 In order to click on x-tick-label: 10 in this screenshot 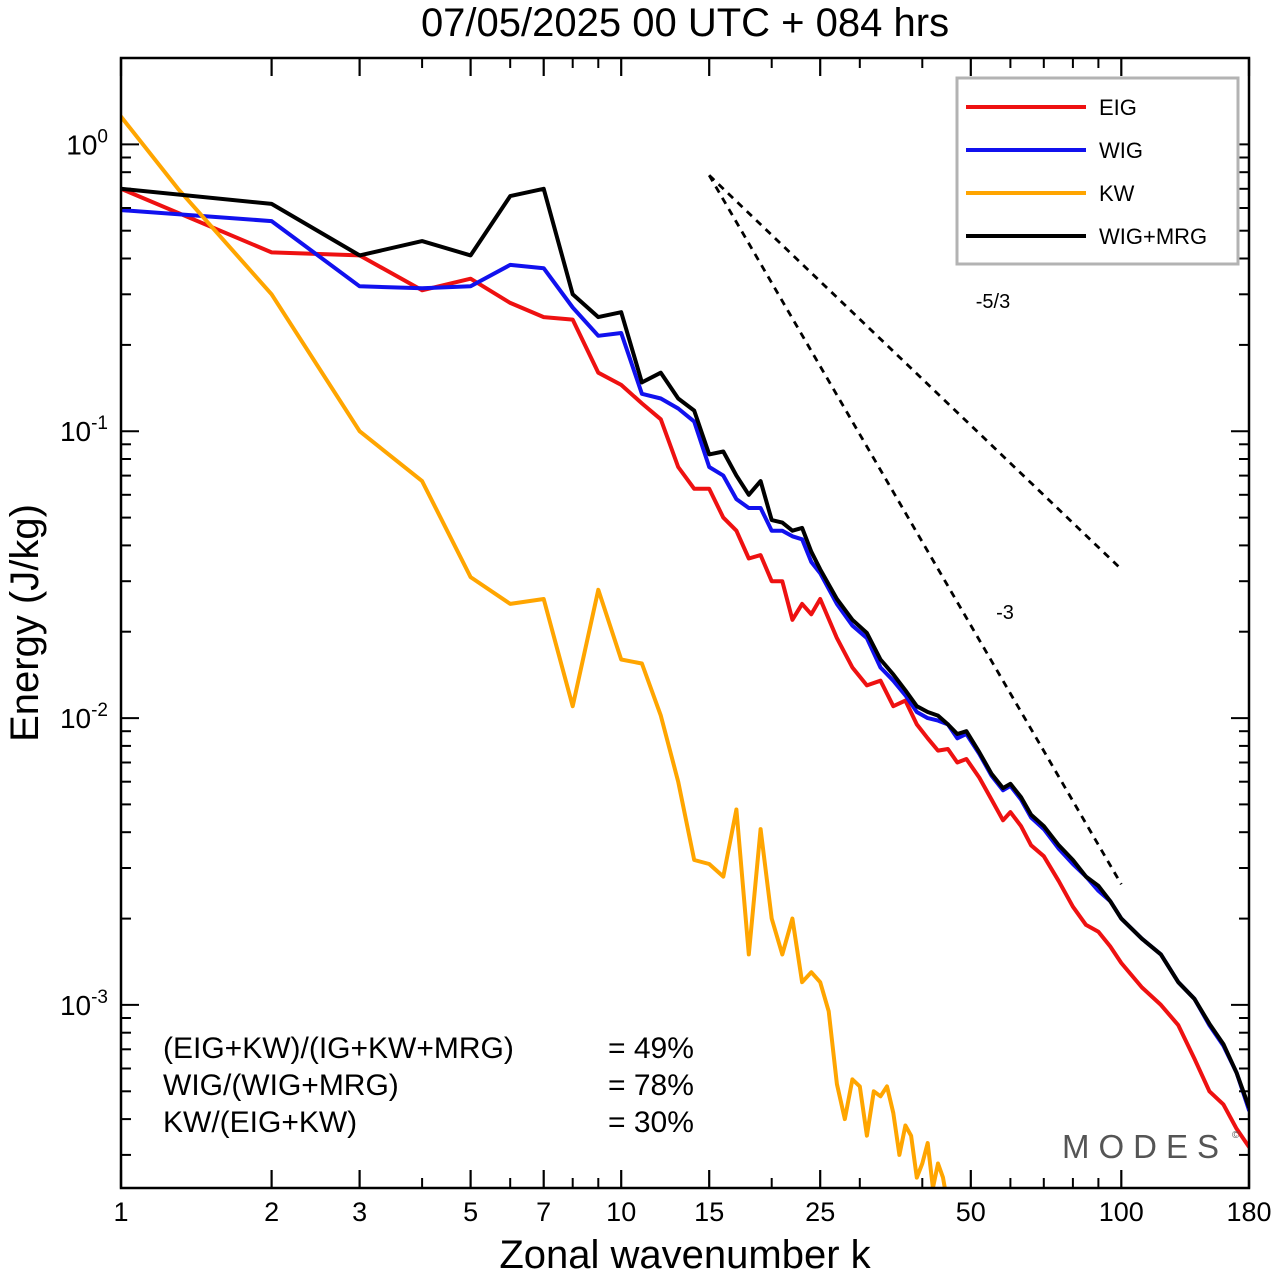, I will do `click(621, 1212)`.